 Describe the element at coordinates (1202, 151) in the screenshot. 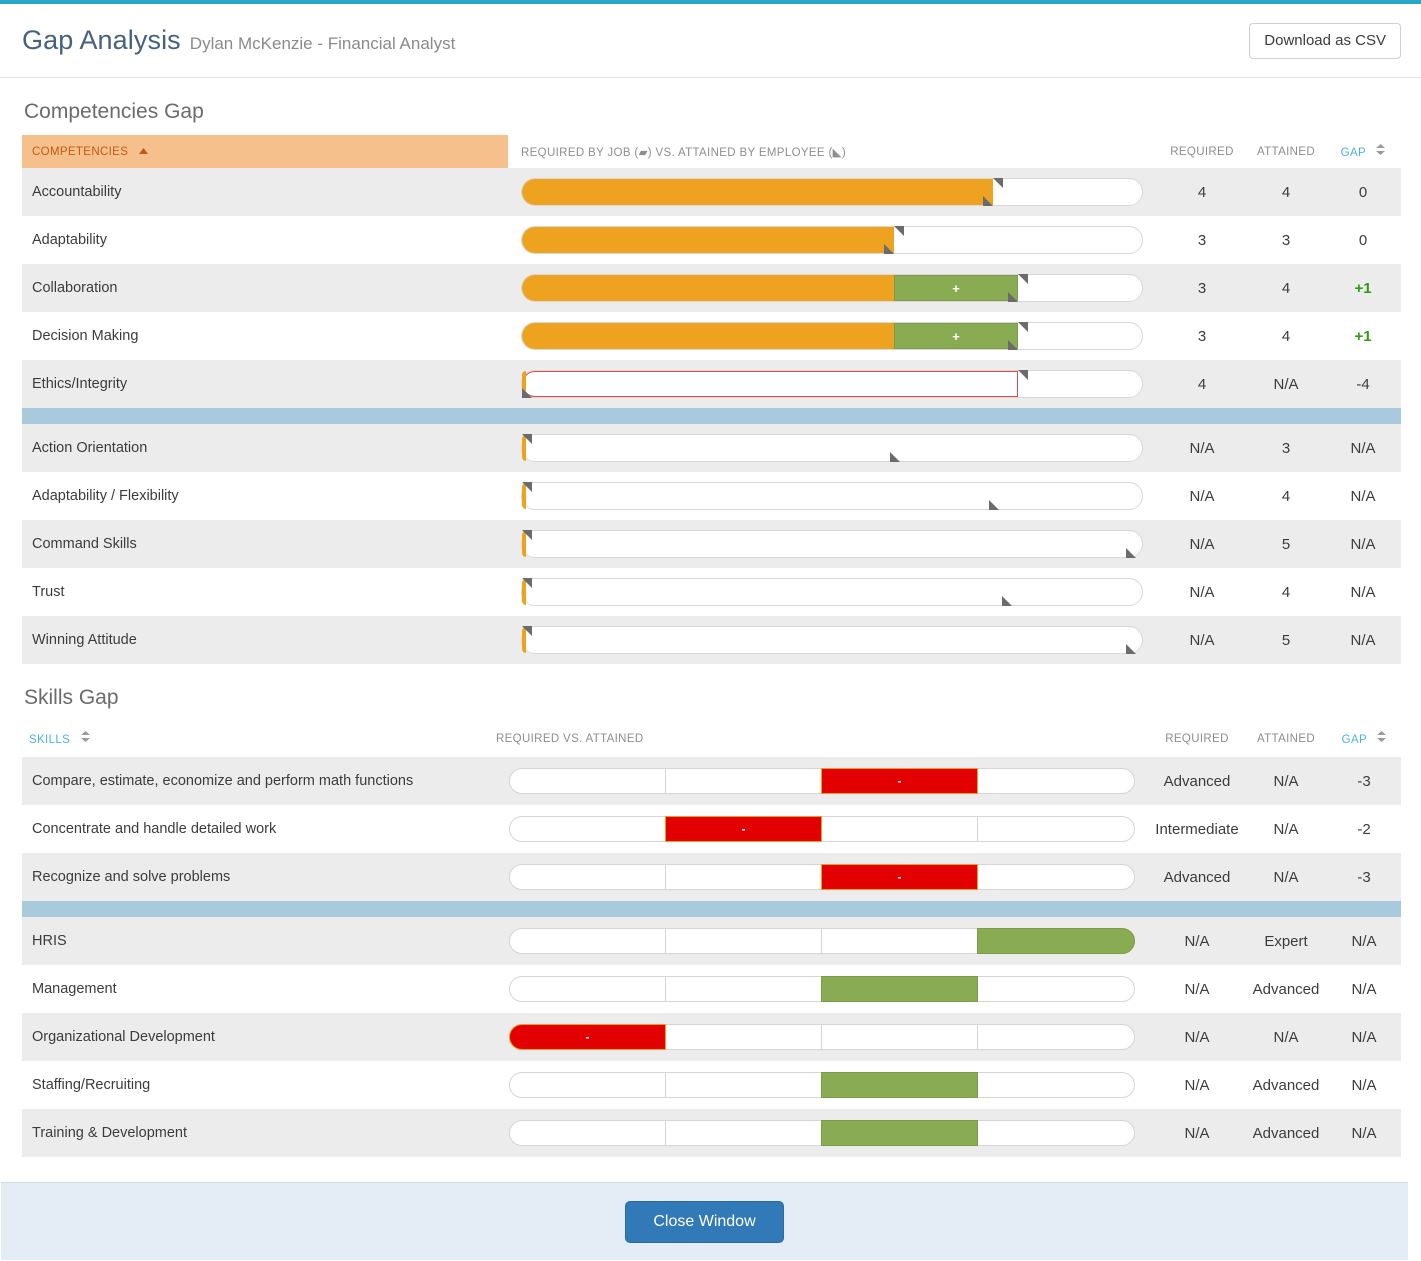

I see `col-required: REQUIRED` at that location.